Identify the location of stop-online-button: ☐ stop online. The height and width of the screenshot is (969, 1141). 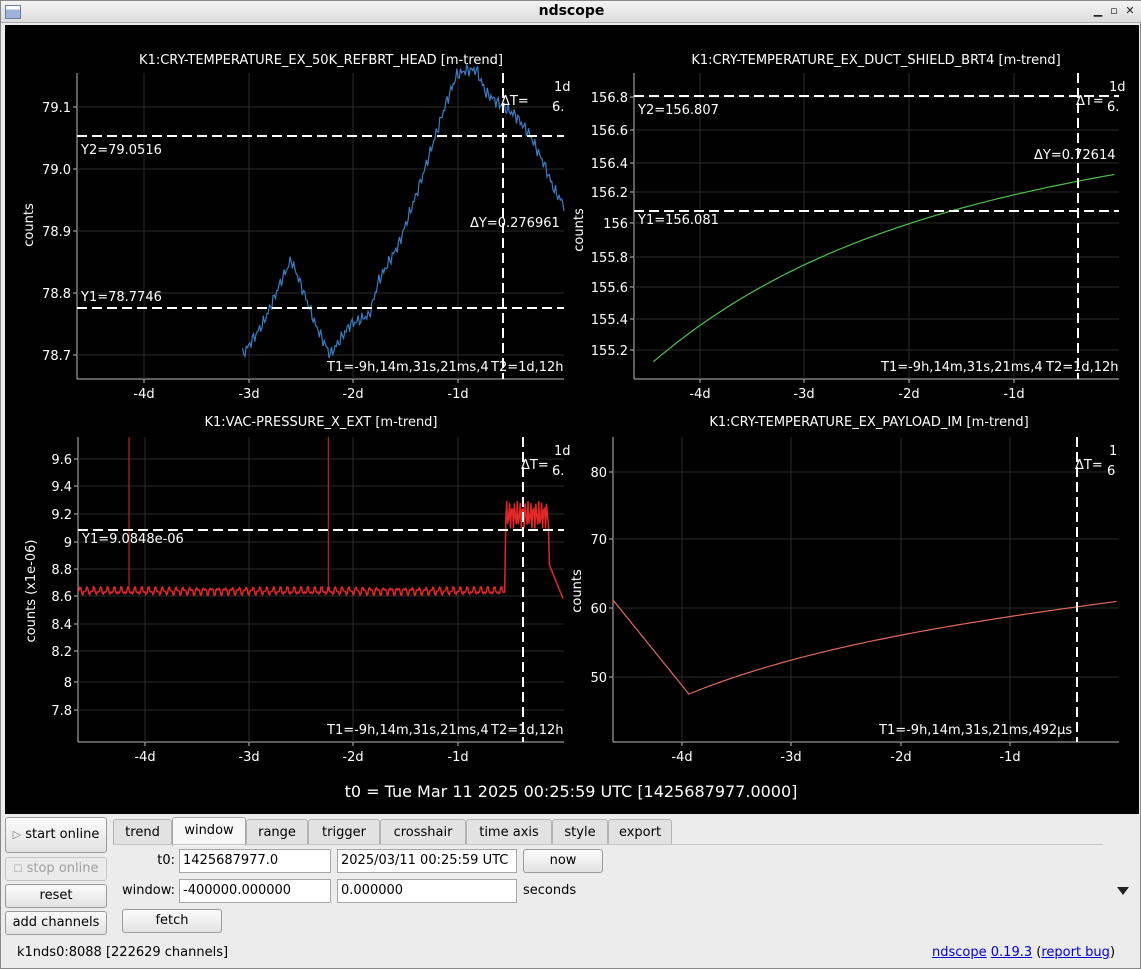
(56, 869).